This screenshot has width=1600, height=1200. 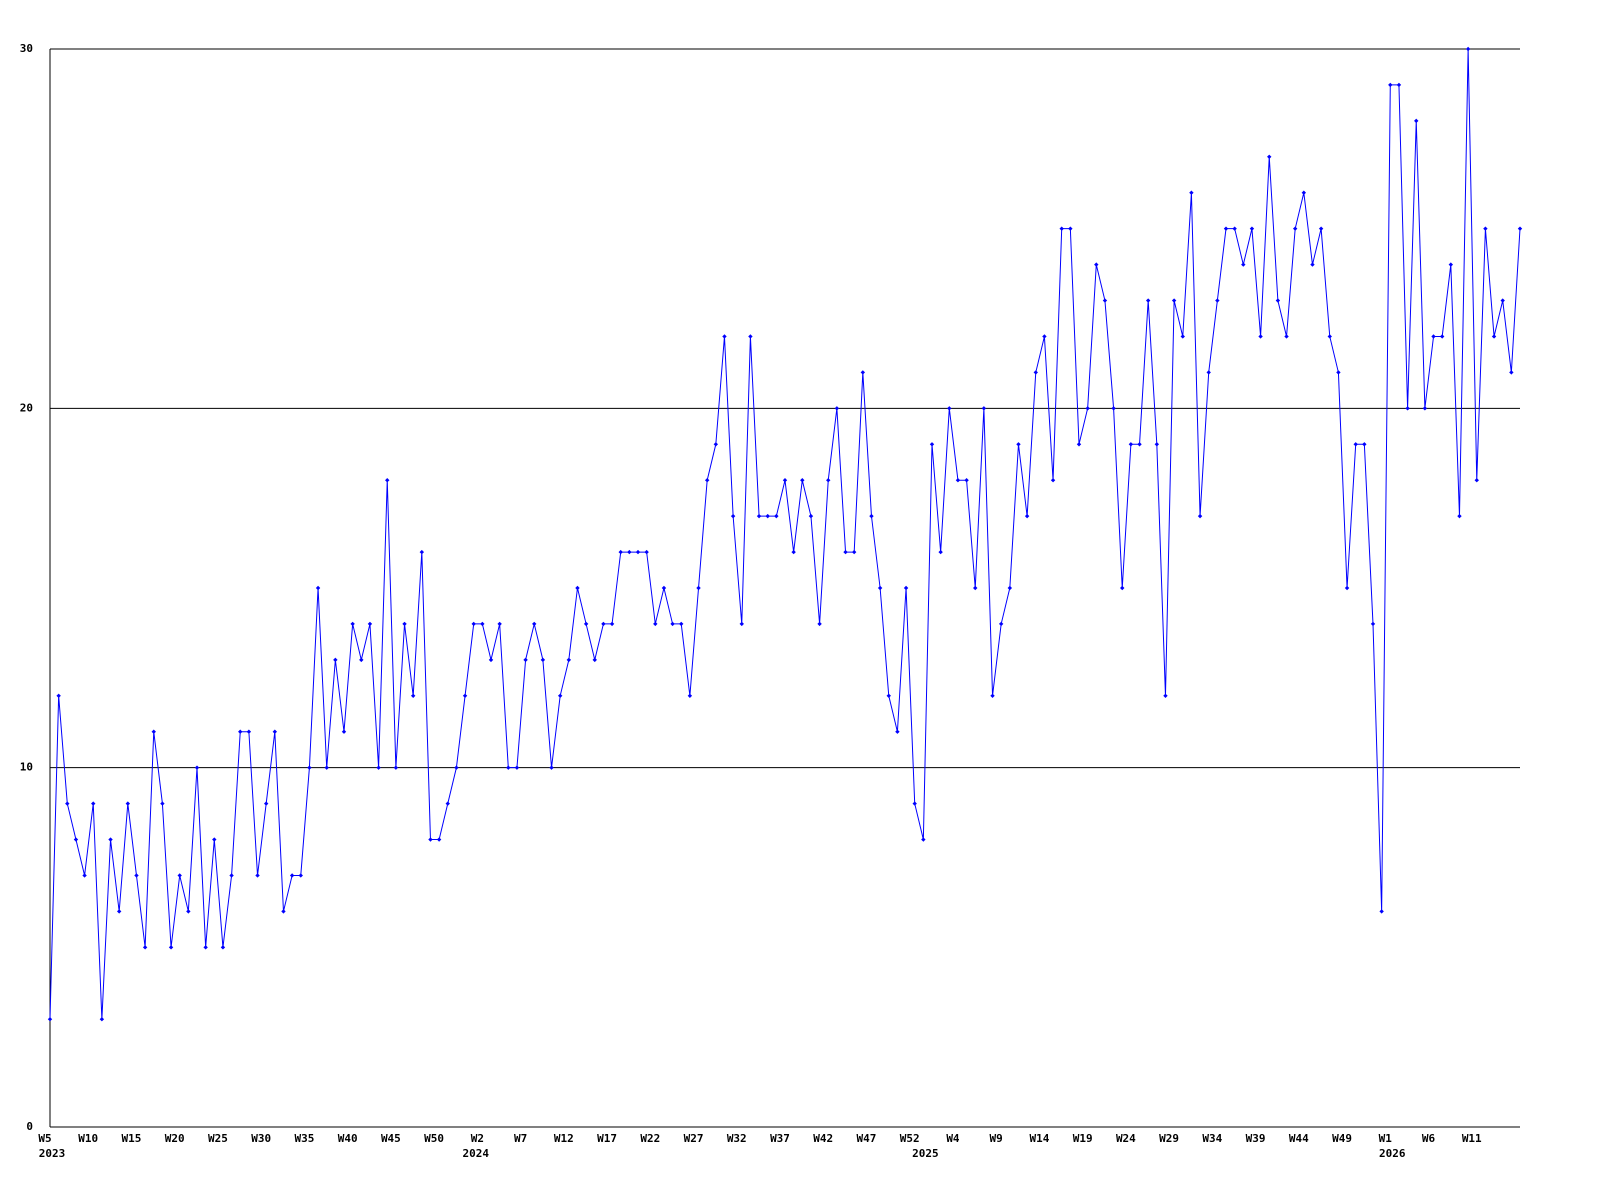 I want to click on x-tick-label: W1, so click(x=1386, y=1138).